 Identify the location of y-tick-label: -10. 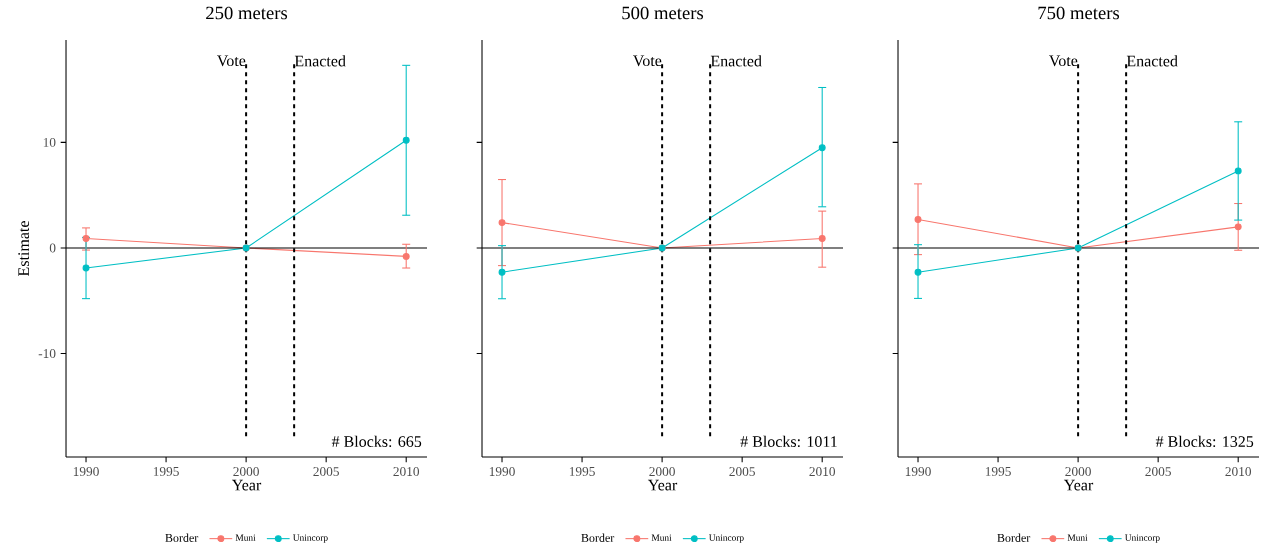
(47, 354).